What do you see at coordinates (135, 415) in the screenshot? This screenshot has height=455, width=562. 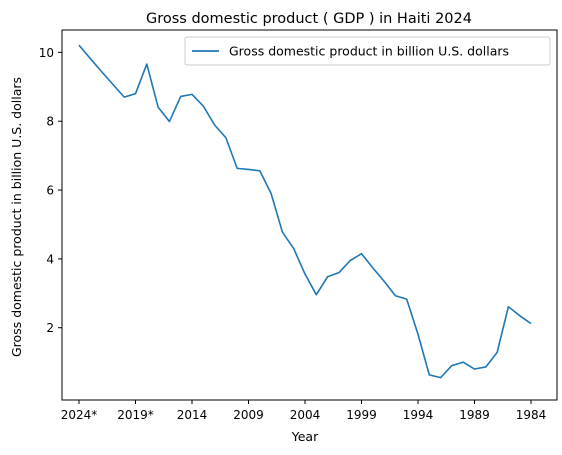 I see `x-tick-label: 2019*` at bounding box center [135, 415].